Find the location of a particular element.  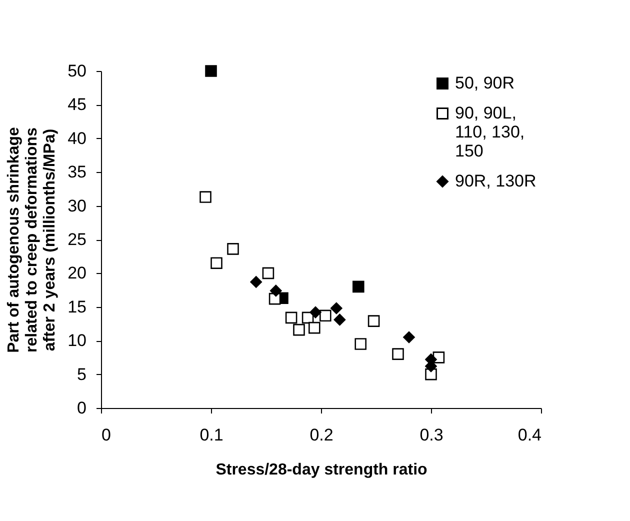

legend-label: 90, 90L, 110, 130, 150 is located at coordinates (490, 132).